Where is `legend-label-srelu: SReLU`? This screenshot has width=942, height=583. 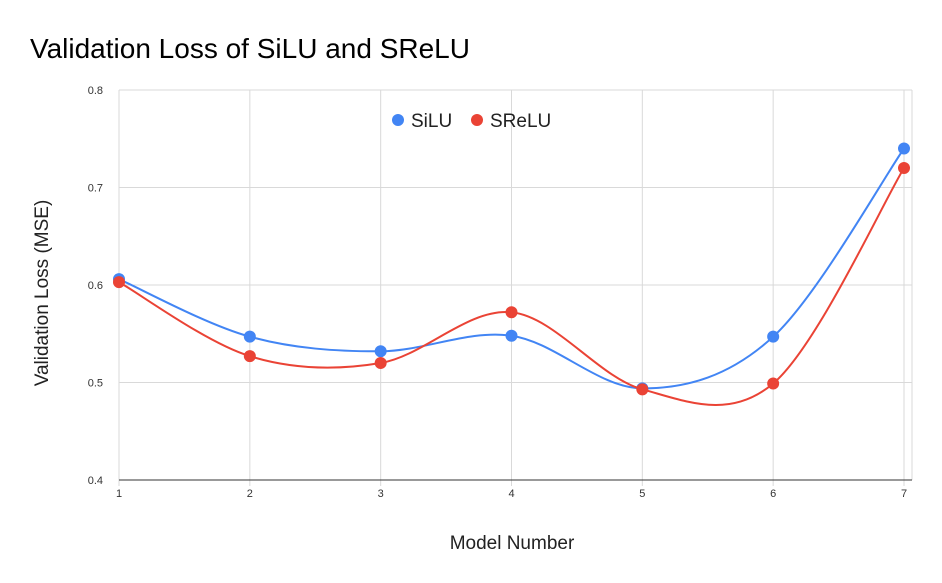 legend-label-srelu: SReLU is located at coordinates (520, 121).